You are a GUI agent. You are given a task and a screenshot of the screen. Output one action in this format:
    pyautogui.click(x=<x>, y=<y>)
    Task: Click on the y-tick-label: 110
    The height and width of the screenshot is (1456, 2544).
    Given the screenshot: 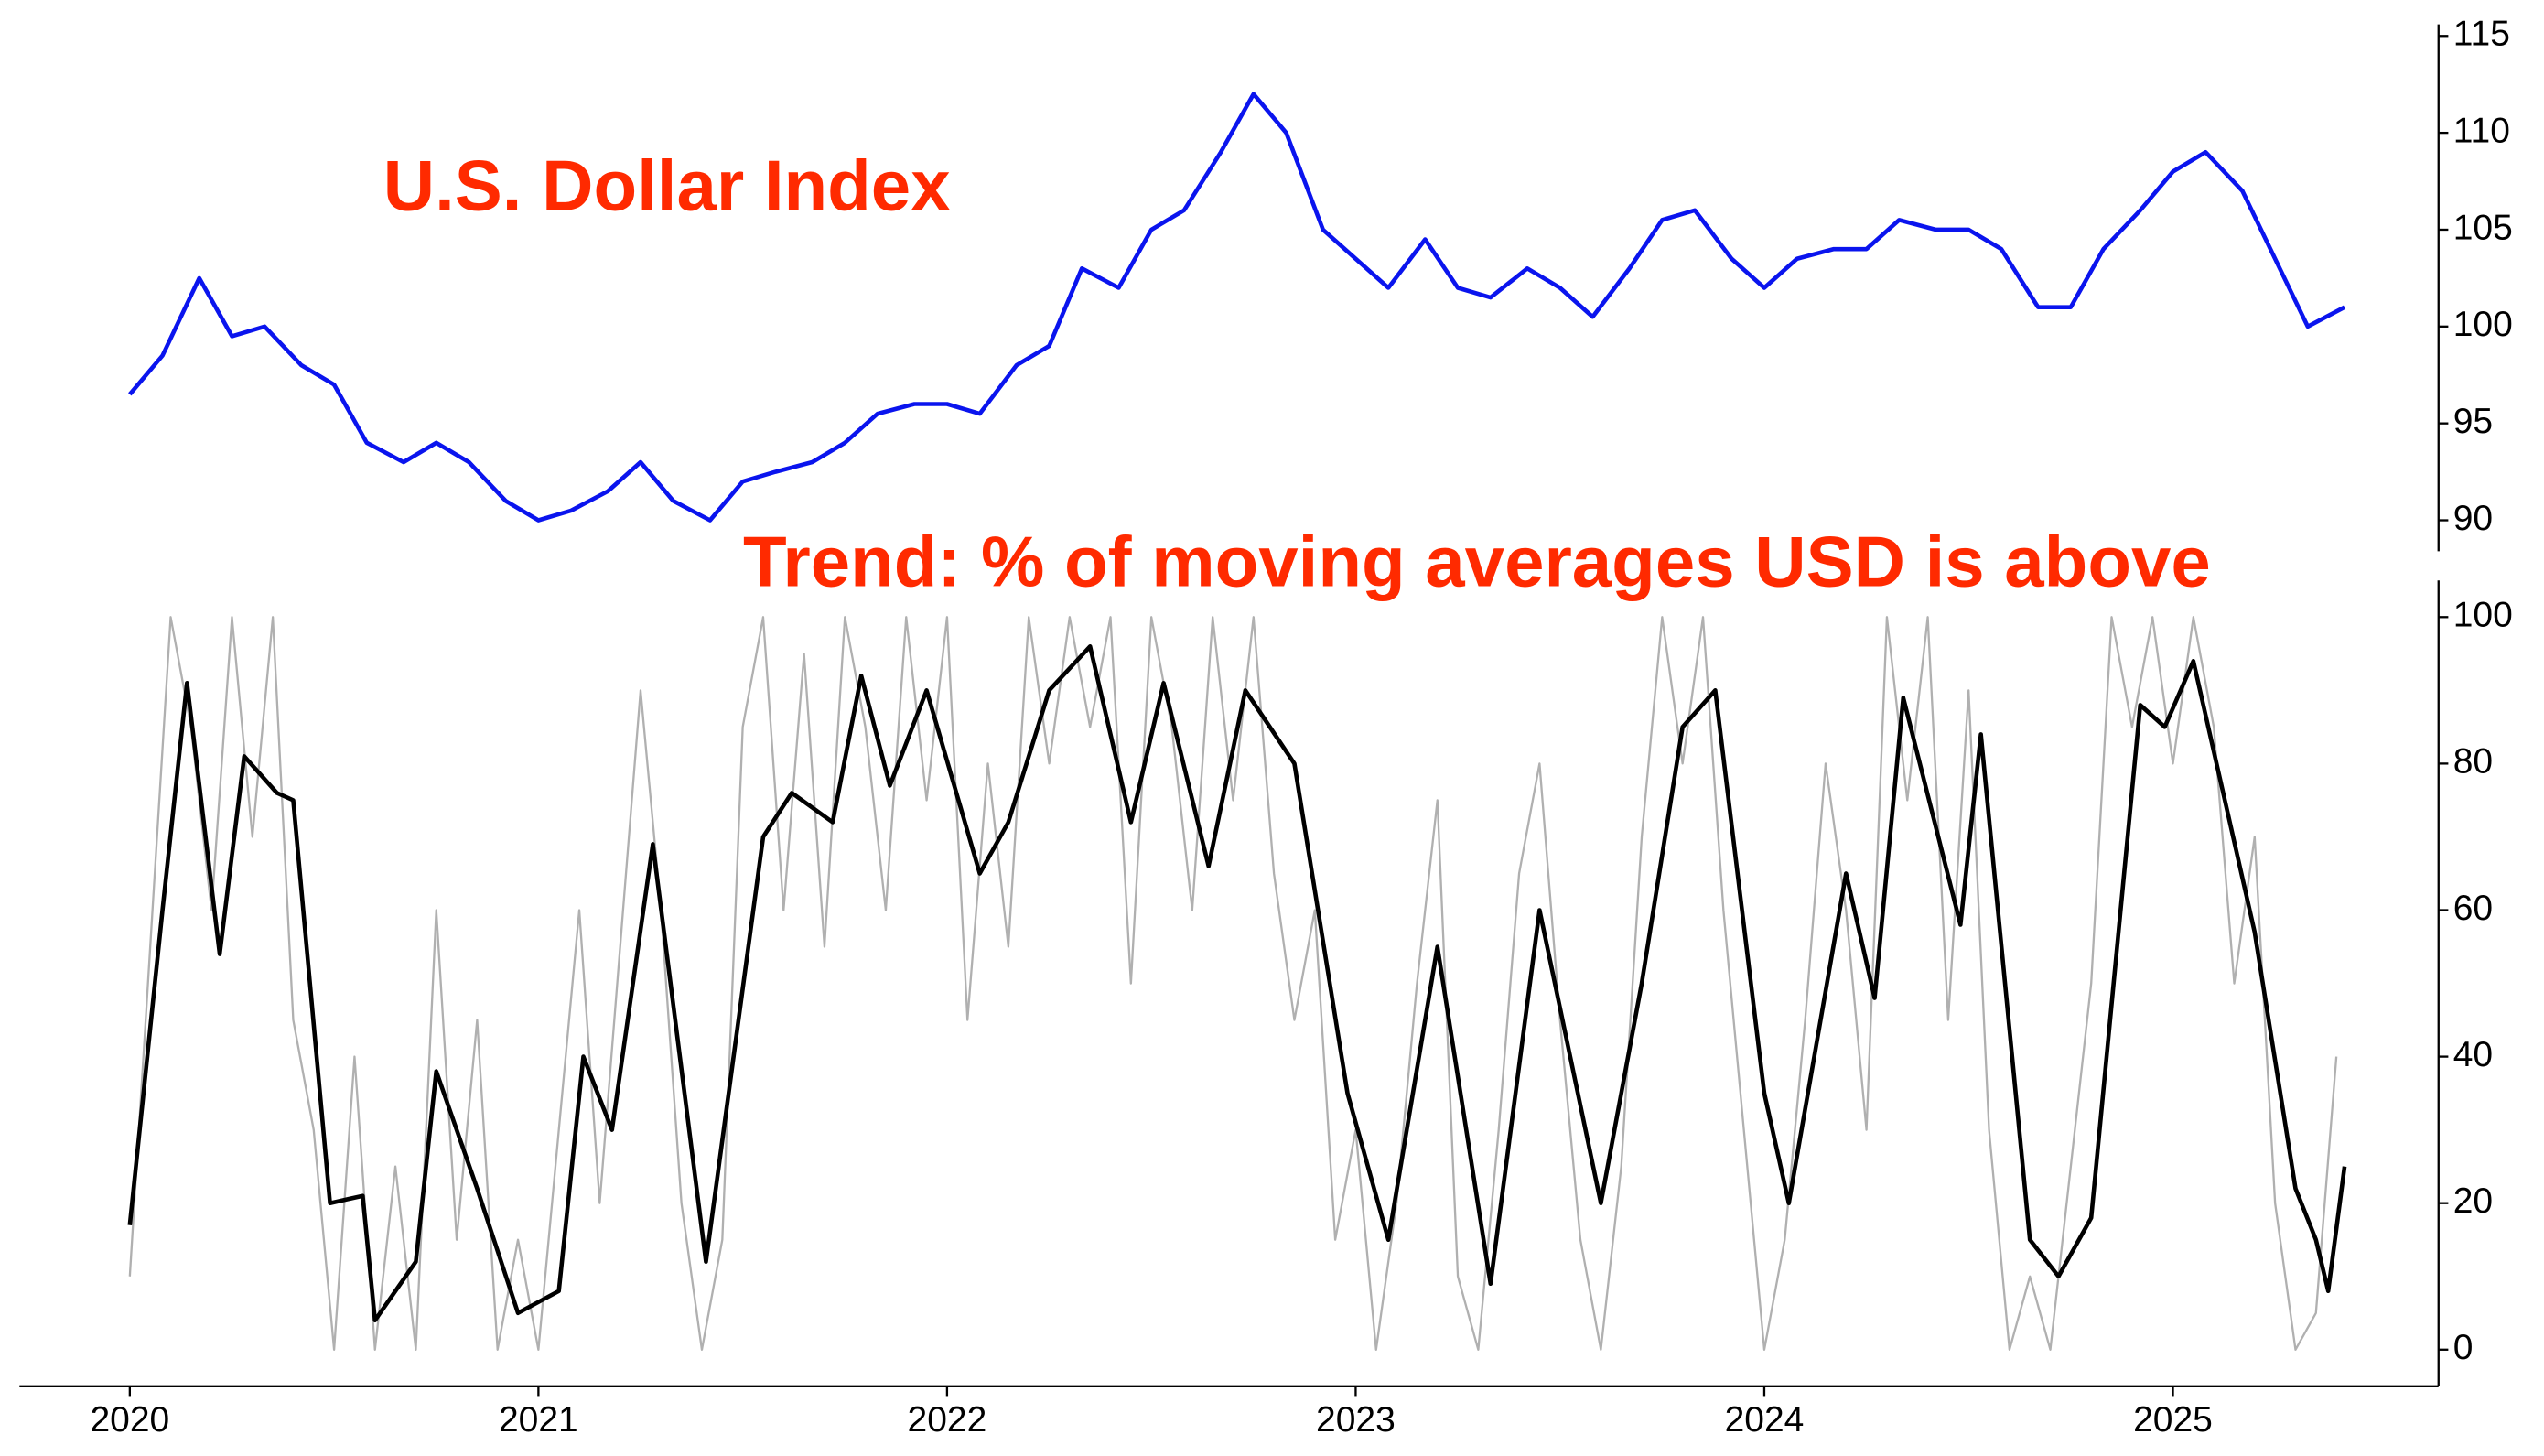 What is the action you would take?
    pyautogui.click(x=2481, y=130)
    